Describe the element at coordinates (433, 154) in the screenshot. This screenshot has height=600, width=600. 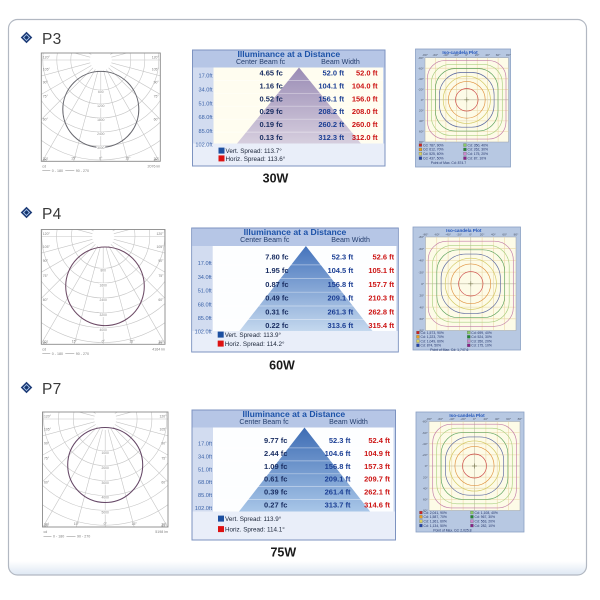
I see `svg-text: Cd: 525, 60%` at that location.